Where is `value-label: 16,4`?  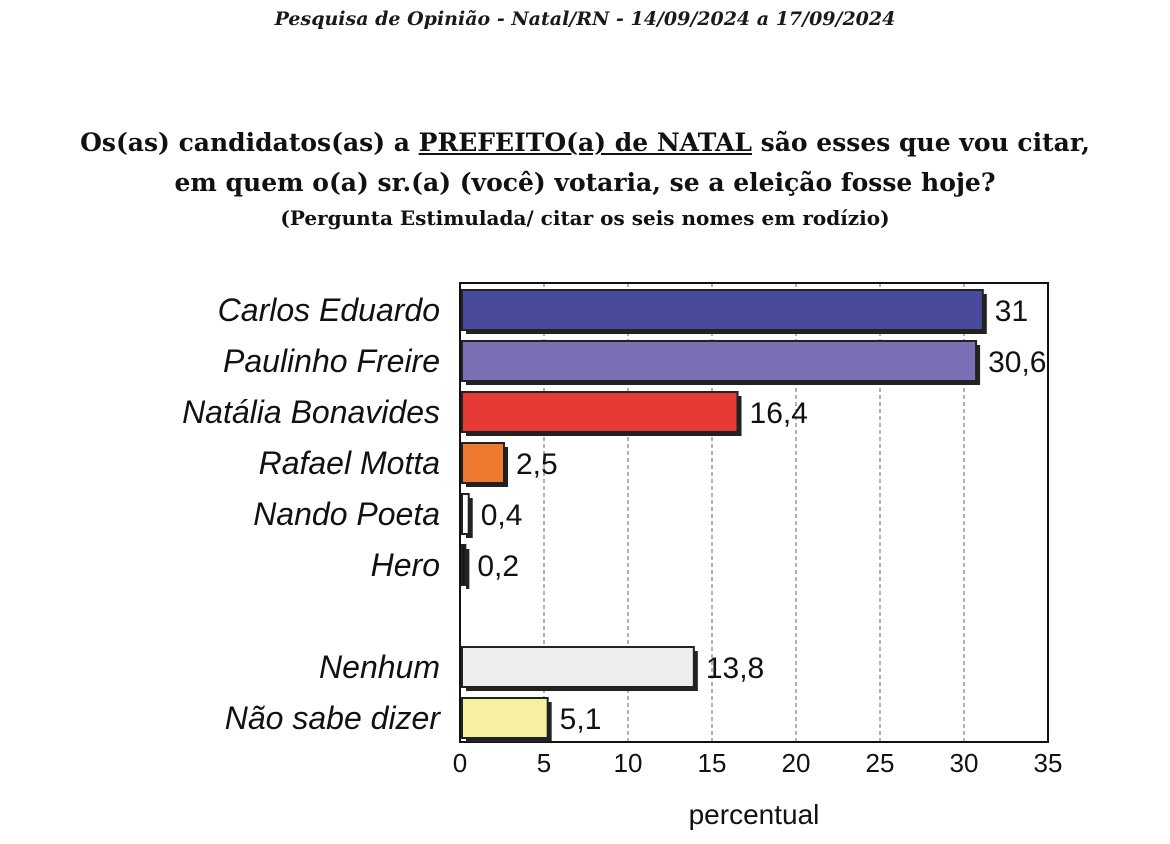 value-label: 16,4 is located at coordinates (779, 413).